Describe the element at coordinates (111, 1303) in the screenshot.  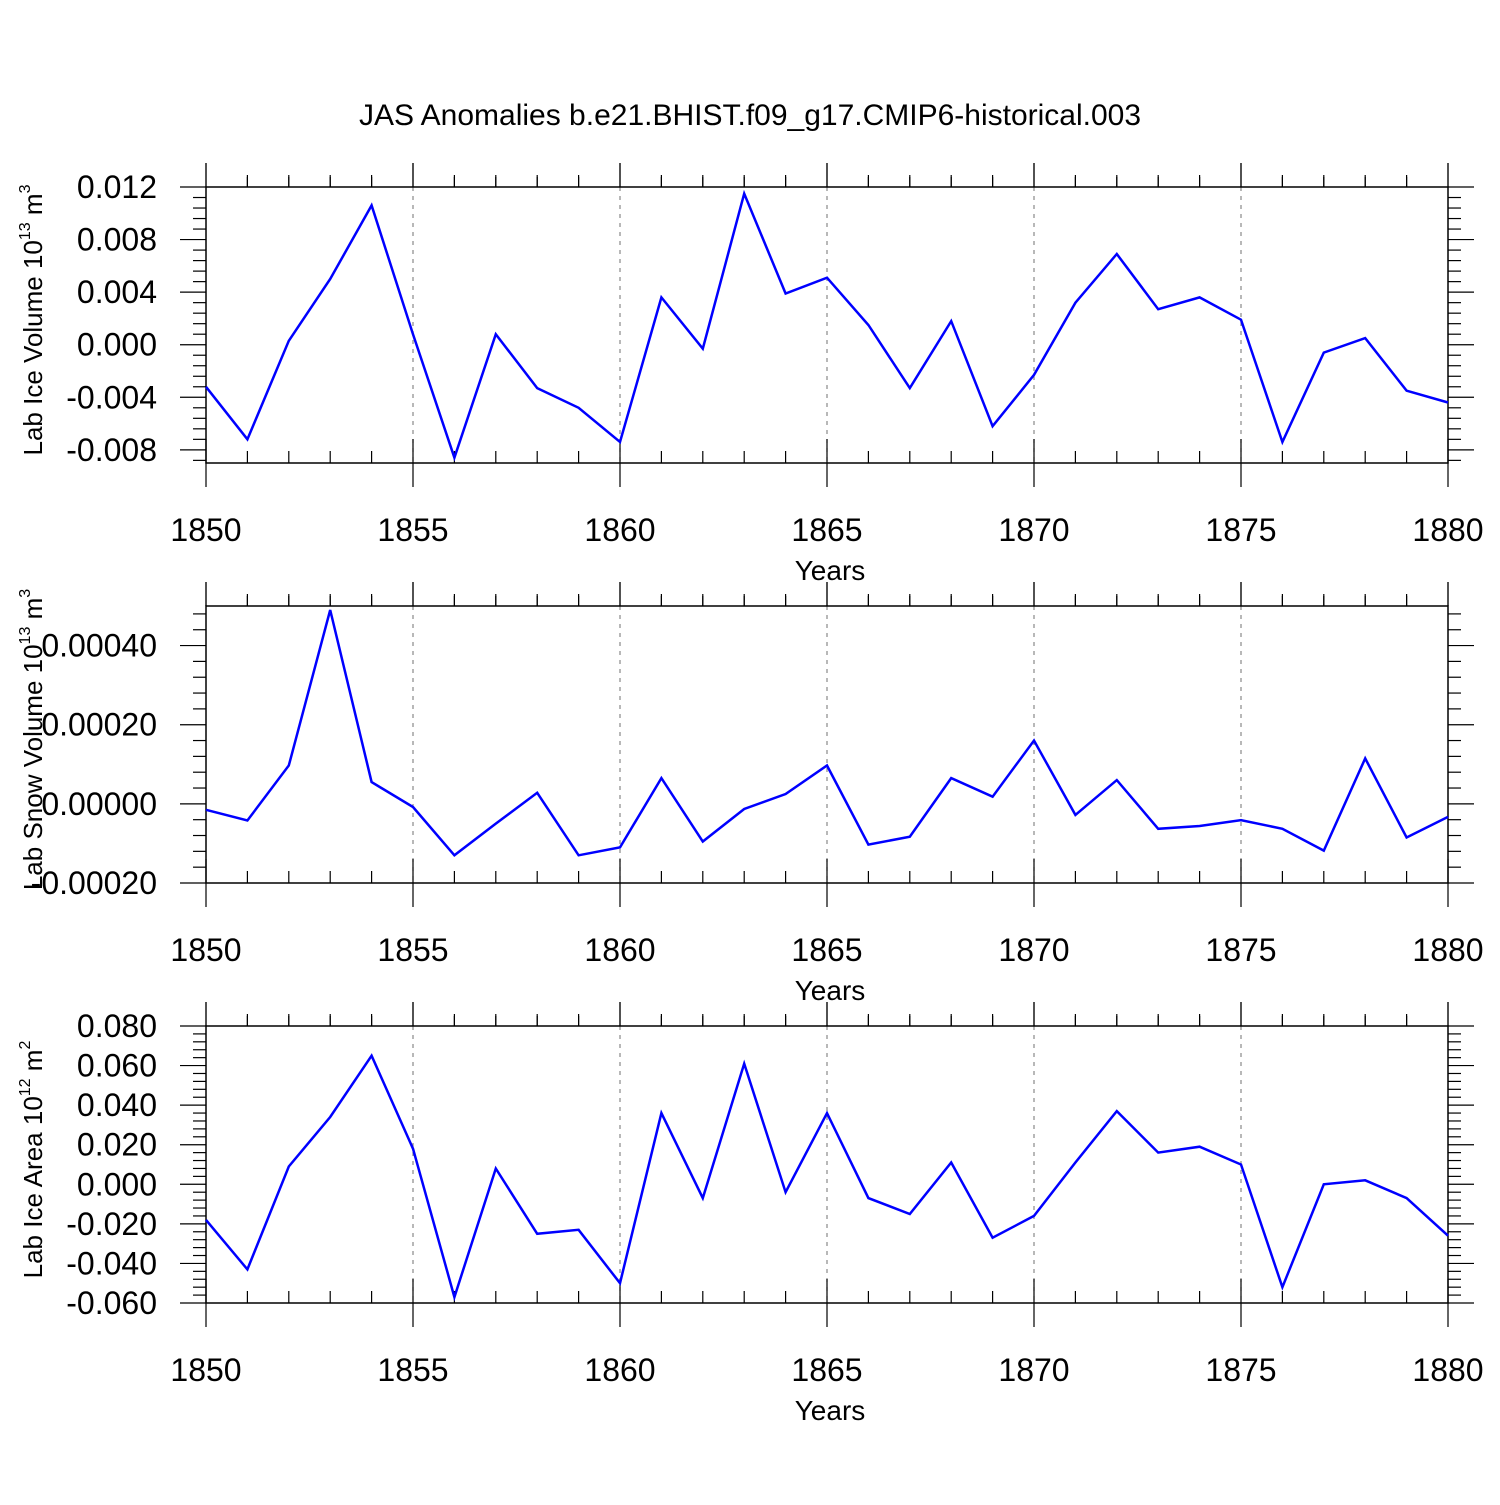
I see `y-tick-label: -0.060` at that location.